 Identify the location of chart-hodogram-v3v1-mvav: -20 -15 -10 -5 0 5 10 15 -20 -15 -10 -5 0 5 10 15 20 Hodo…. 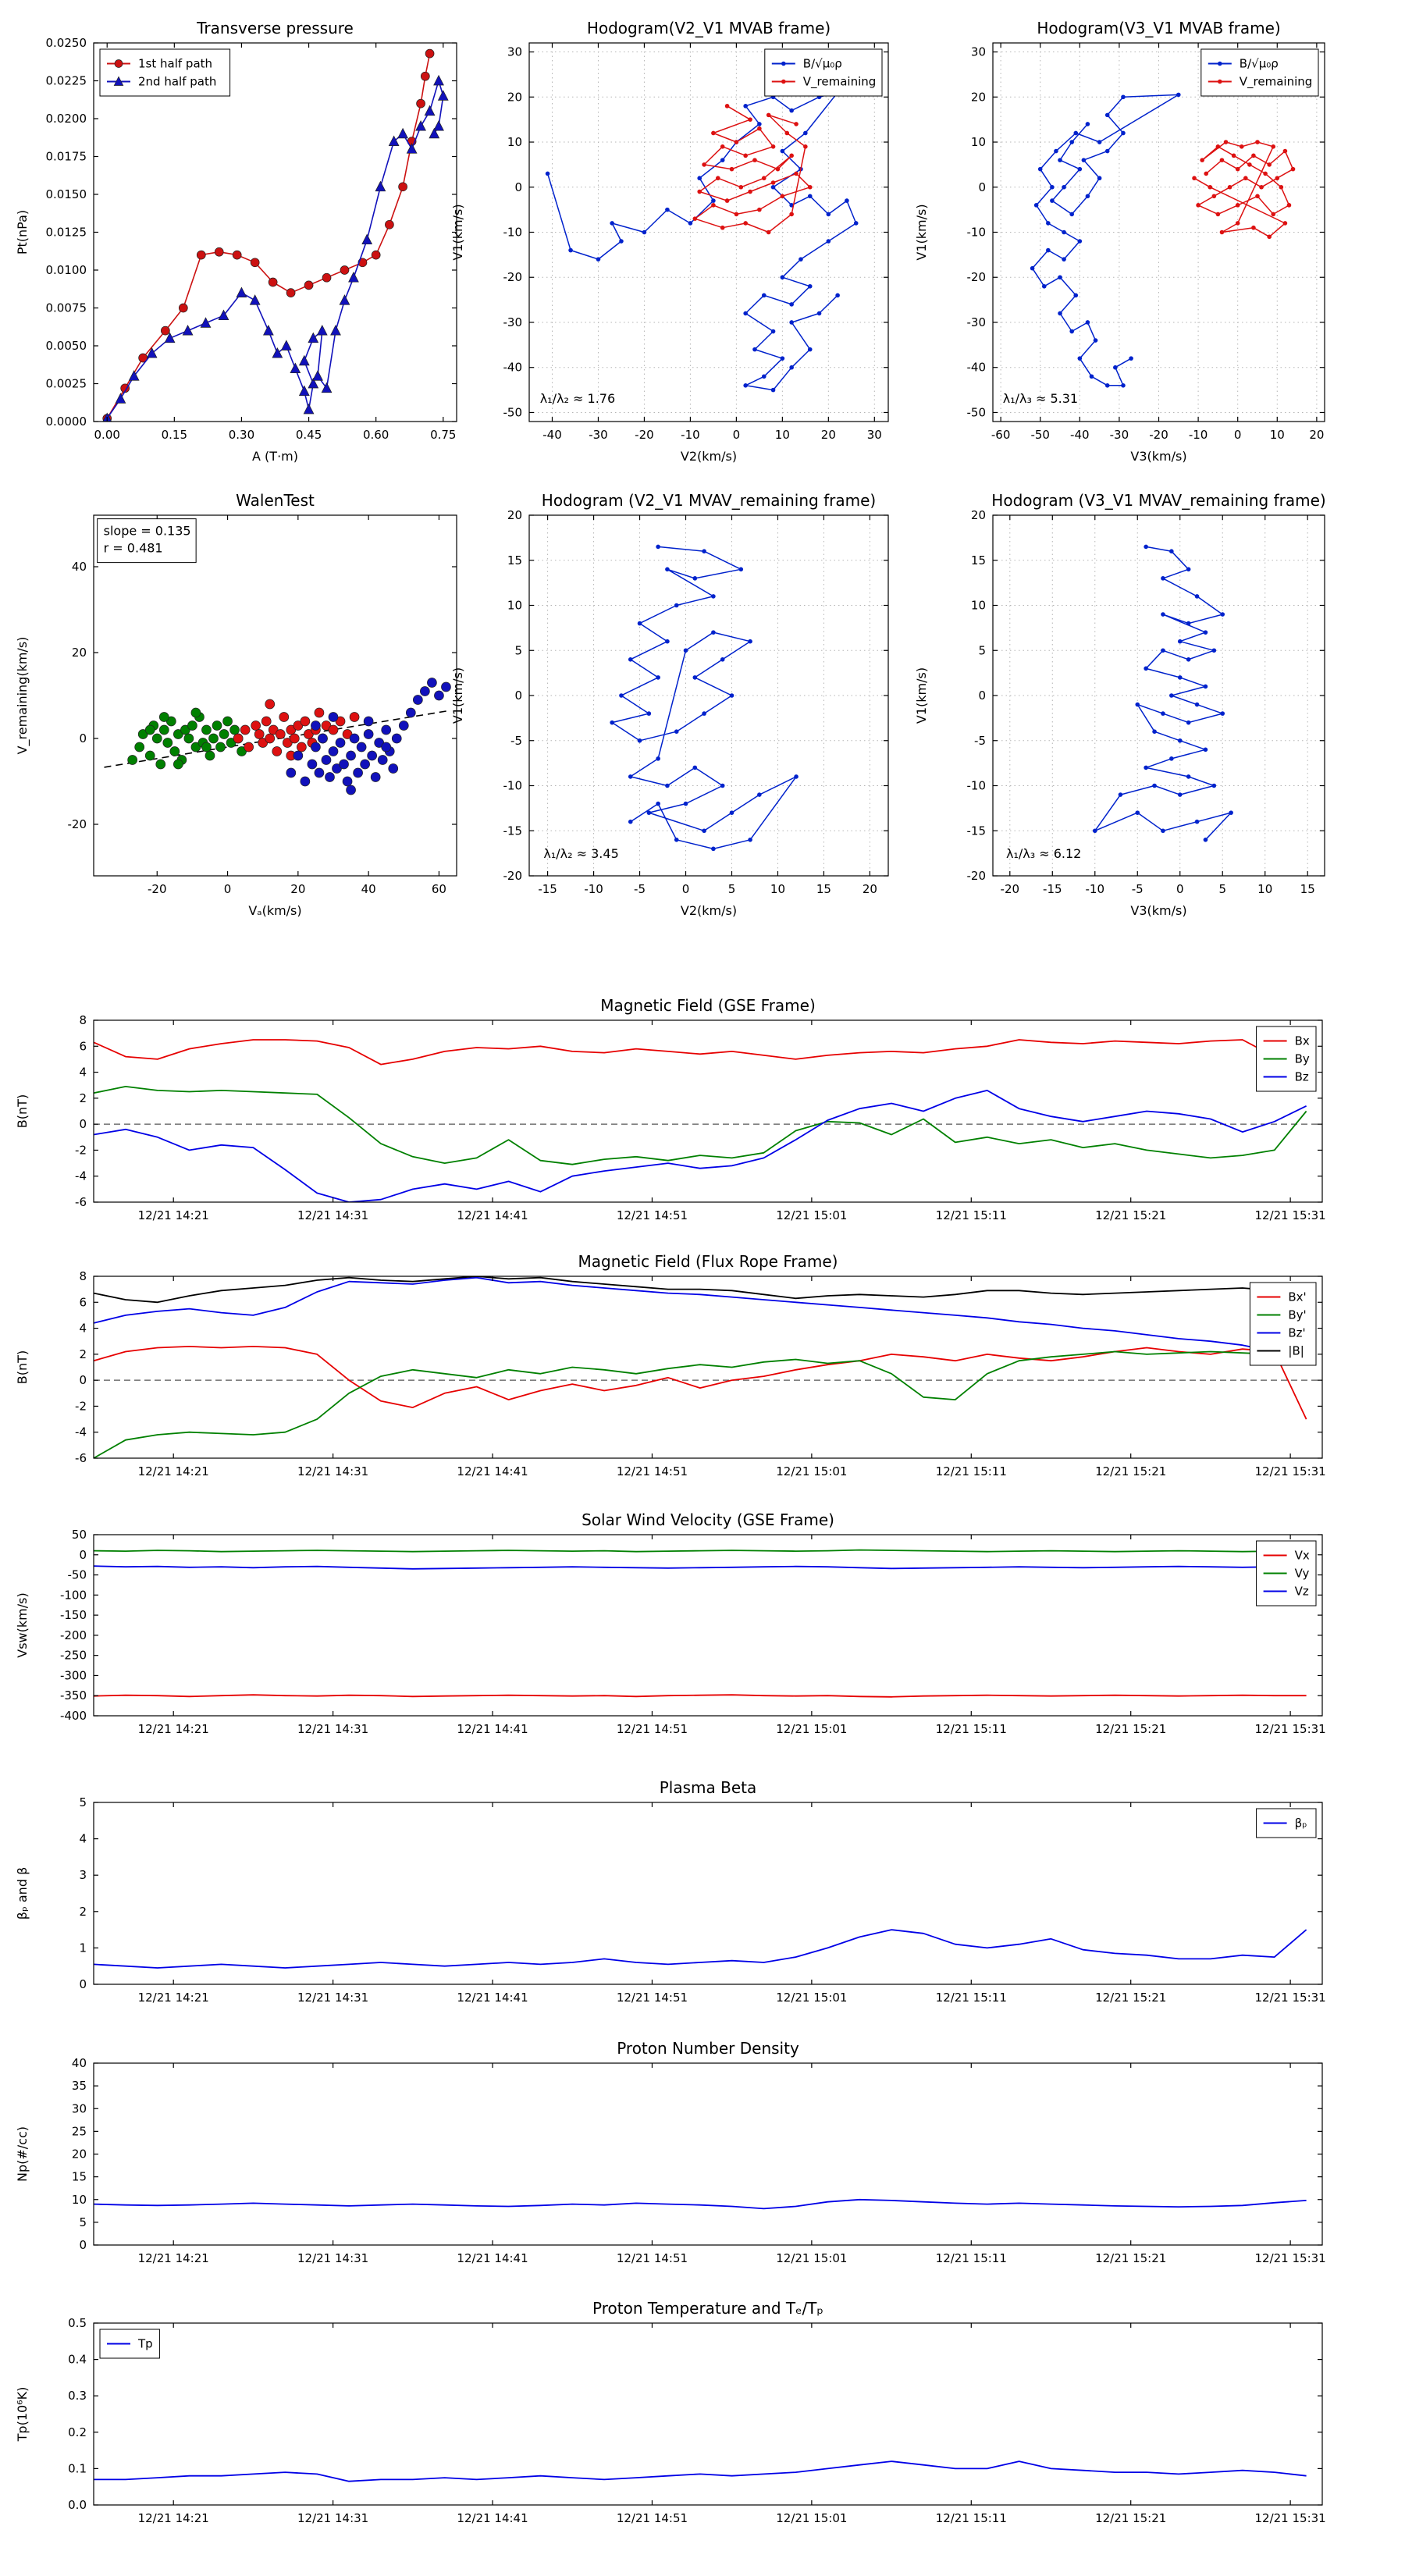
(1140, 700).